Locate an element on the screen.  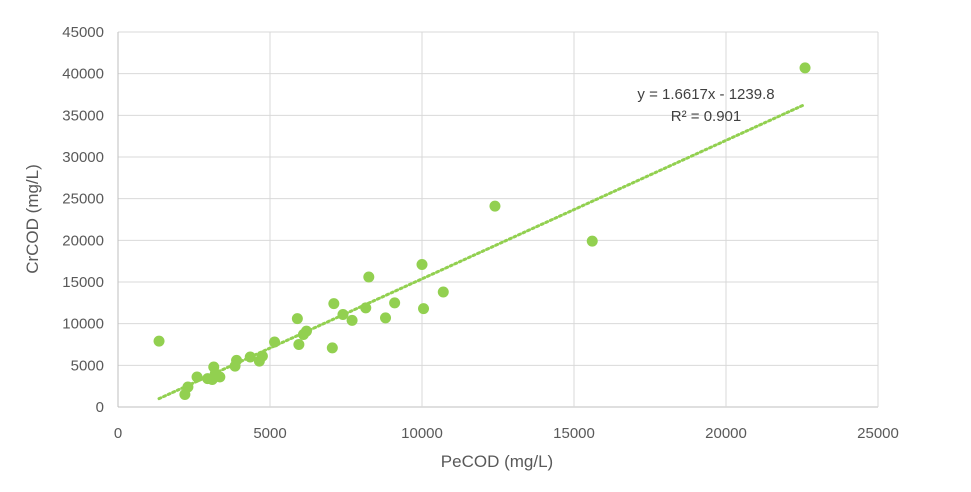
y-tick-label: 30000 is located at coordinates (83, 157).